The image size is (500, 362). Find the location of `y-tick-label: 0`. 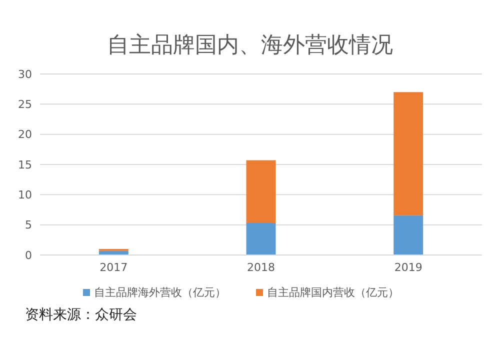

y-tick-label: 0 is located at coordinates (28, 255).